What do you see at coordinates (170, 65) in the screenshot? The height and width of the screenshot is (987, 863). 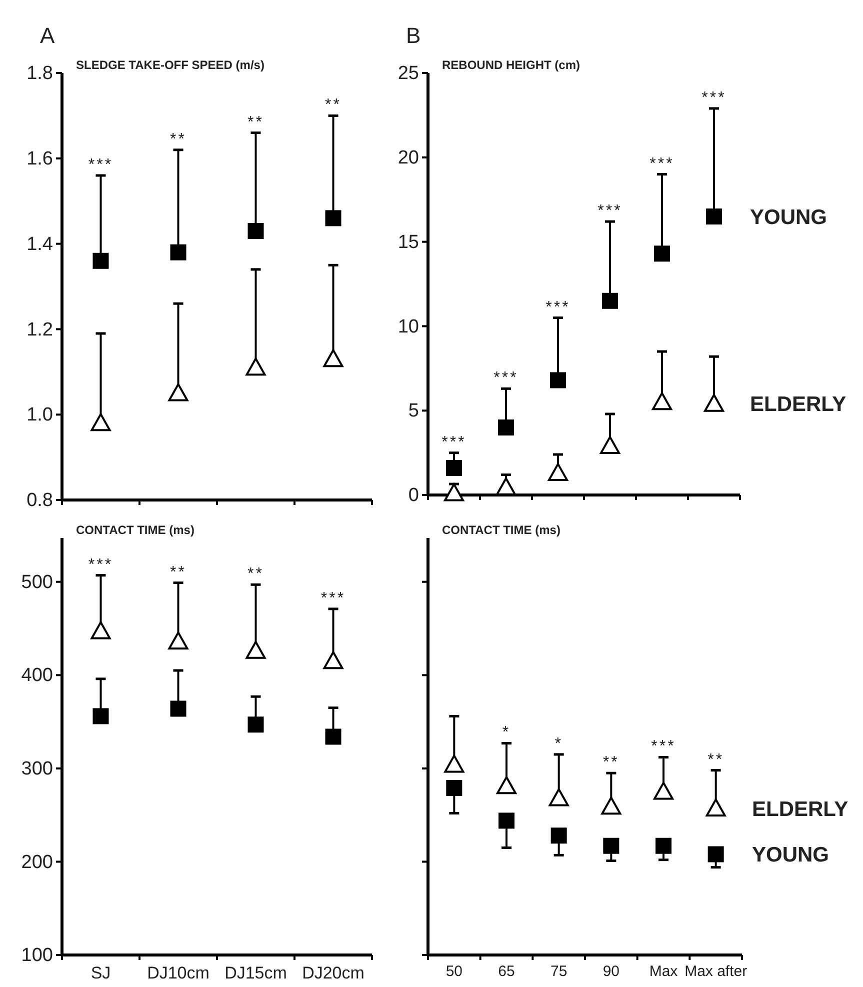 I see `y-axis-title: SLEDGE TAKE-OFF SPEED (m/s)` at bounding box center [170, 65].